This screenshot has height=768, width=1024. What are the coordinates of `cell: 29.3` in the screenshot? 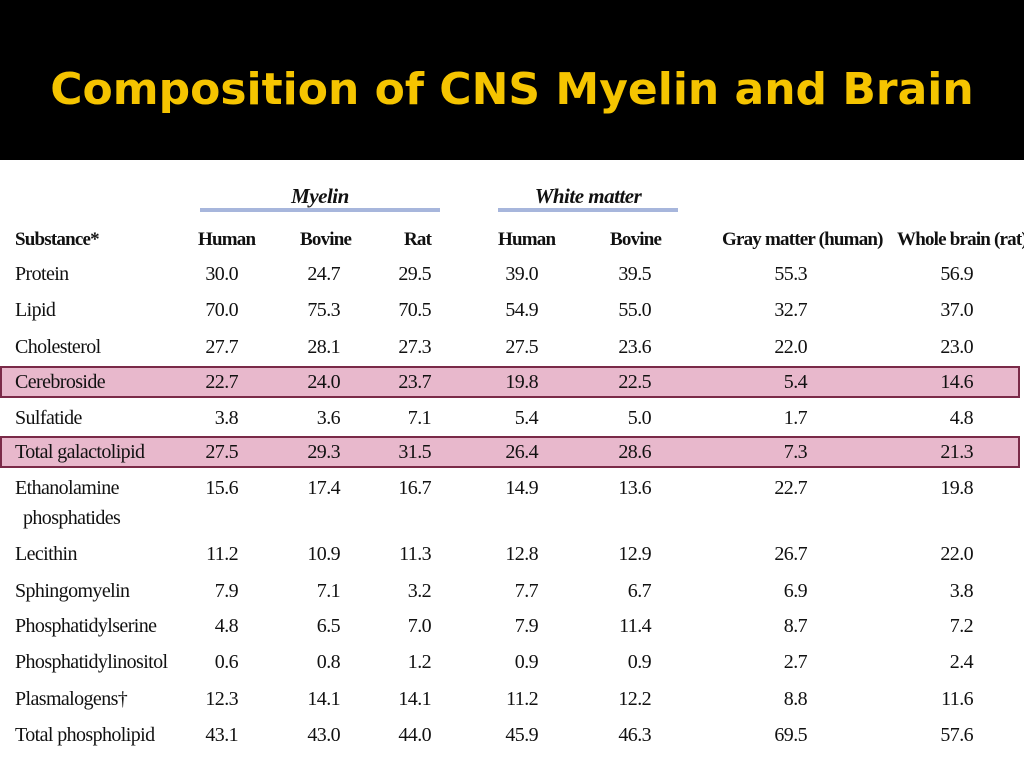 It's located at (323, 452).